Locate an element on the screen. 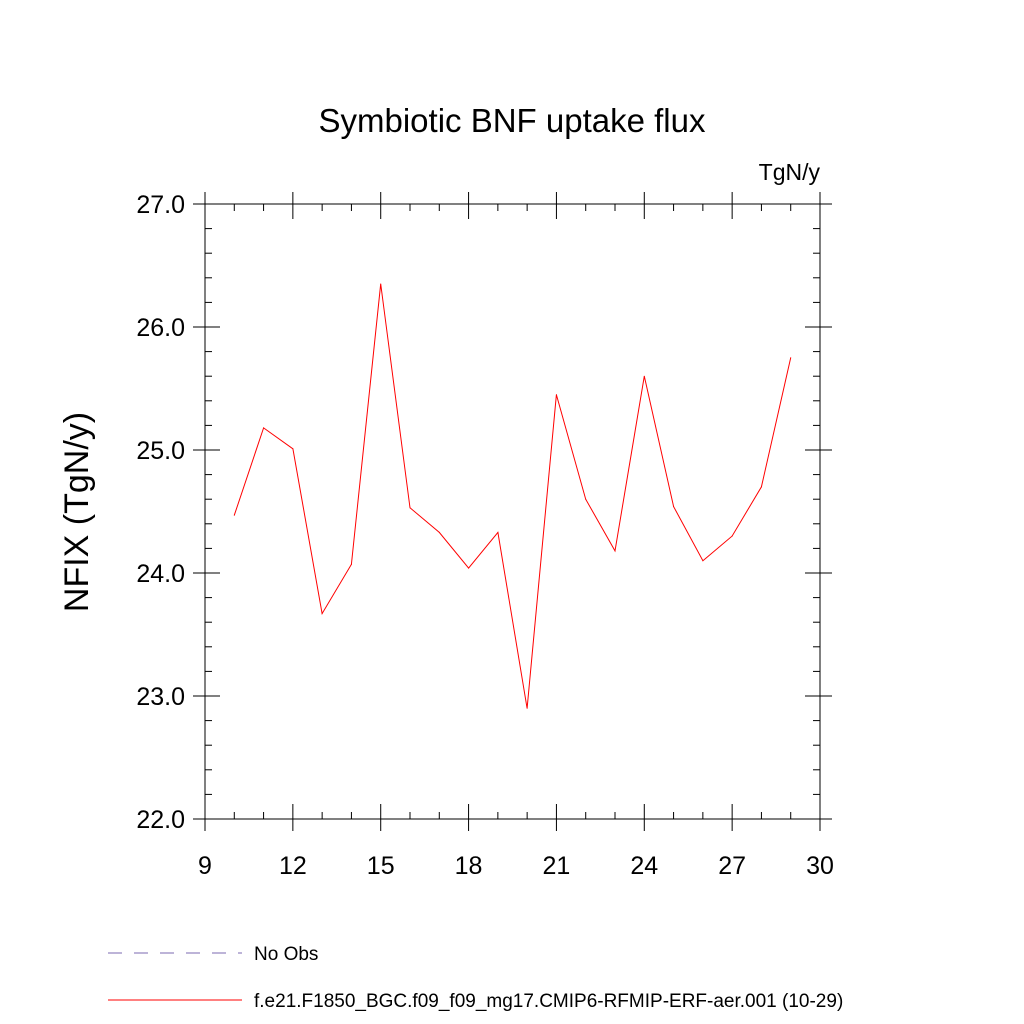 This screenshot has width=1024, height=1024. x-tick-label: 15 is located at coordinates (381, 866).